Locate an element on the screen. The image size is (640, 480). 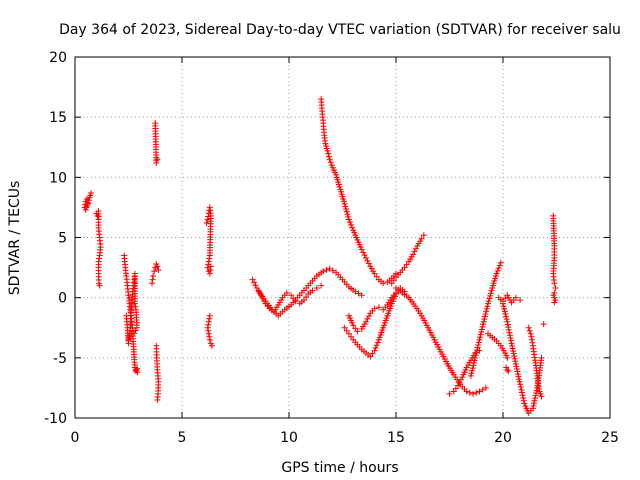
y-axis-label: SDTVAR / TECUs is located at coordinates (15, 238).